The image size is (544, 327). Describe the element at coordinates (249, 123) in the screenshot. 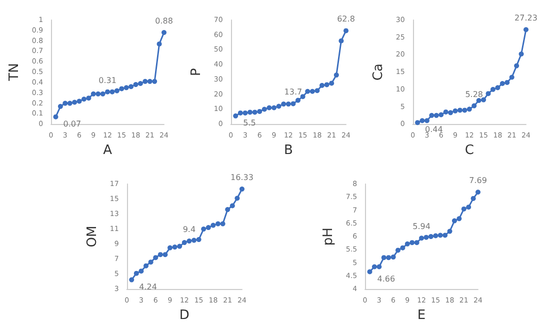

I see `data-label: 5.5` at that location.